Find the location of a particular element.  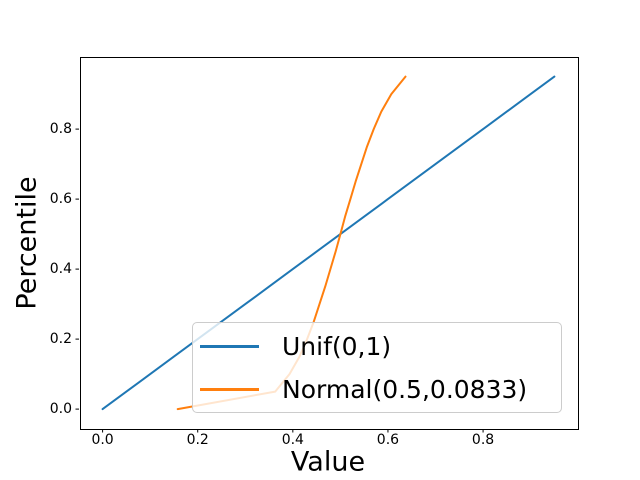

legend-label-normal: Normal(0.5,0.0833) is located at coordinates (405, 389).